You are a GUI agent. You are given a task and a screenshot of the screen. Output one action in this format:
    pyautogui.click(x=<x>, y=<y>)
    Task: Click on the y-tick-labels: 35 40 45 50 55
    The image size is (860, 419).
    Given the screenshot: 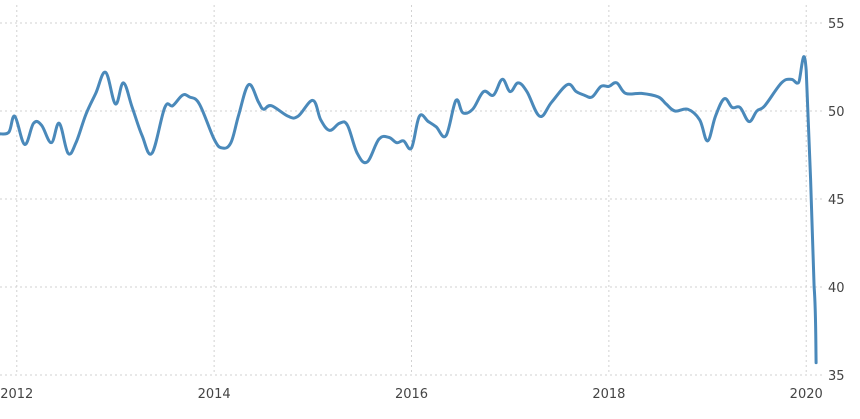 What is the action you would take?
    pyautogui.click(x=836, y=200)
    